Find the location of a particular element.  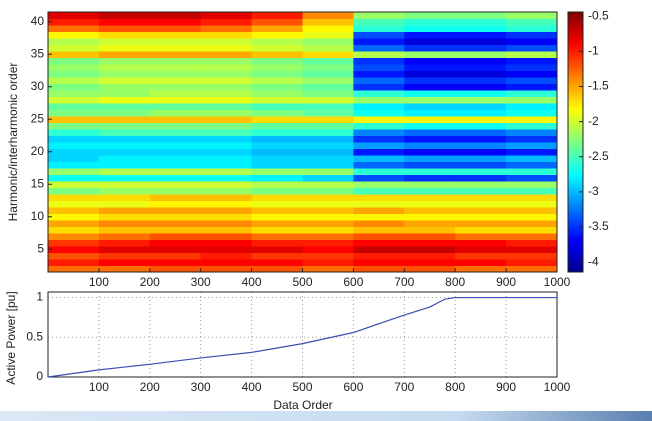

y-tick-label: 20 is located at coordinates (38, 151).